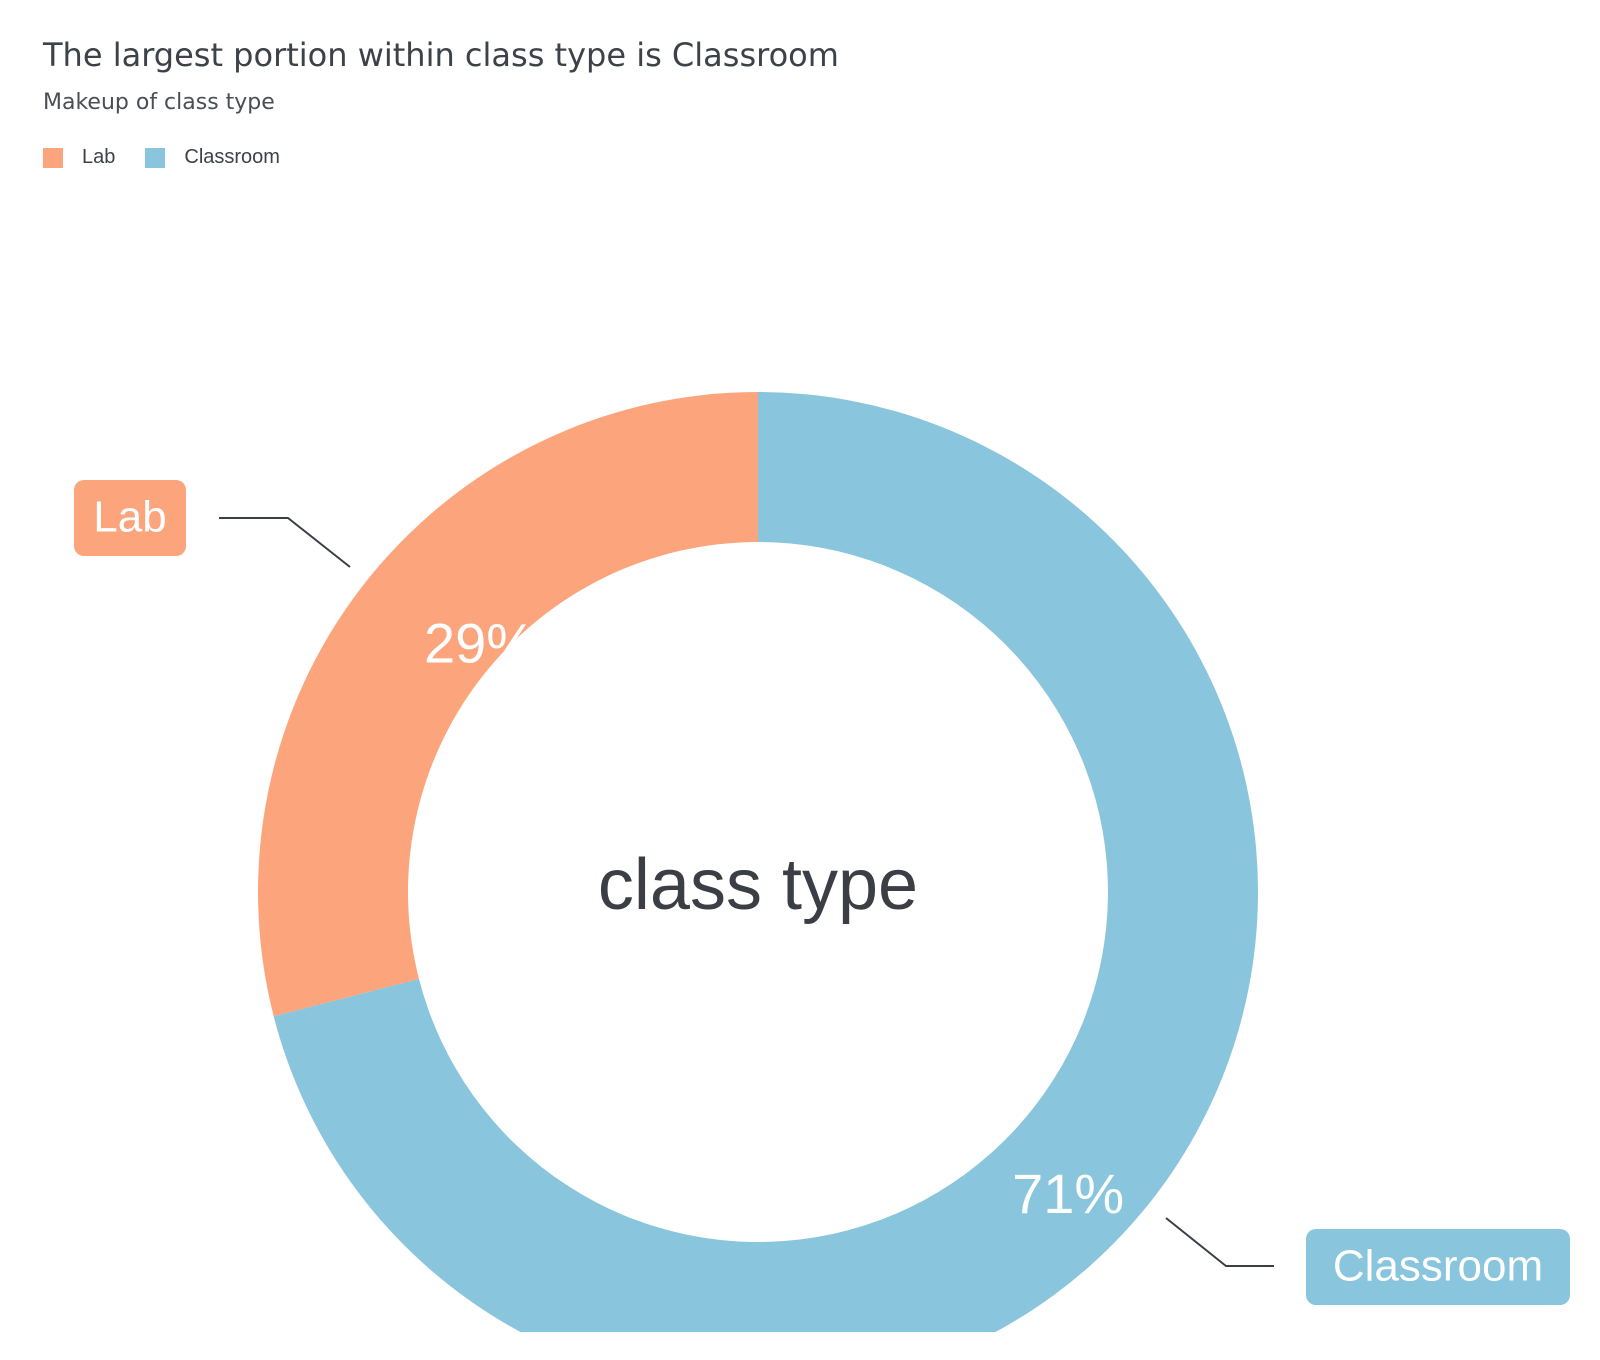 This screenshot has height=1360, width=1600. I want to click on leader-line-classroom, so click(1219, 1242).